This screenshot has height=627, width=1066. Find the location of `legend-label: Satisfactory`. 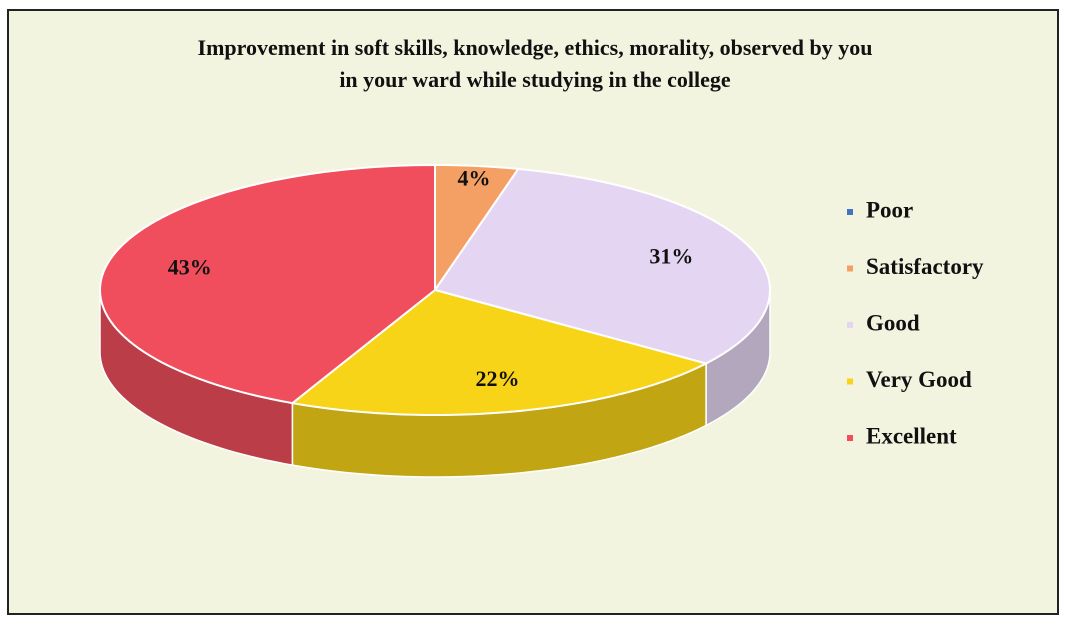

legend-label: Satisfactory is located at coordinates (925, 266).